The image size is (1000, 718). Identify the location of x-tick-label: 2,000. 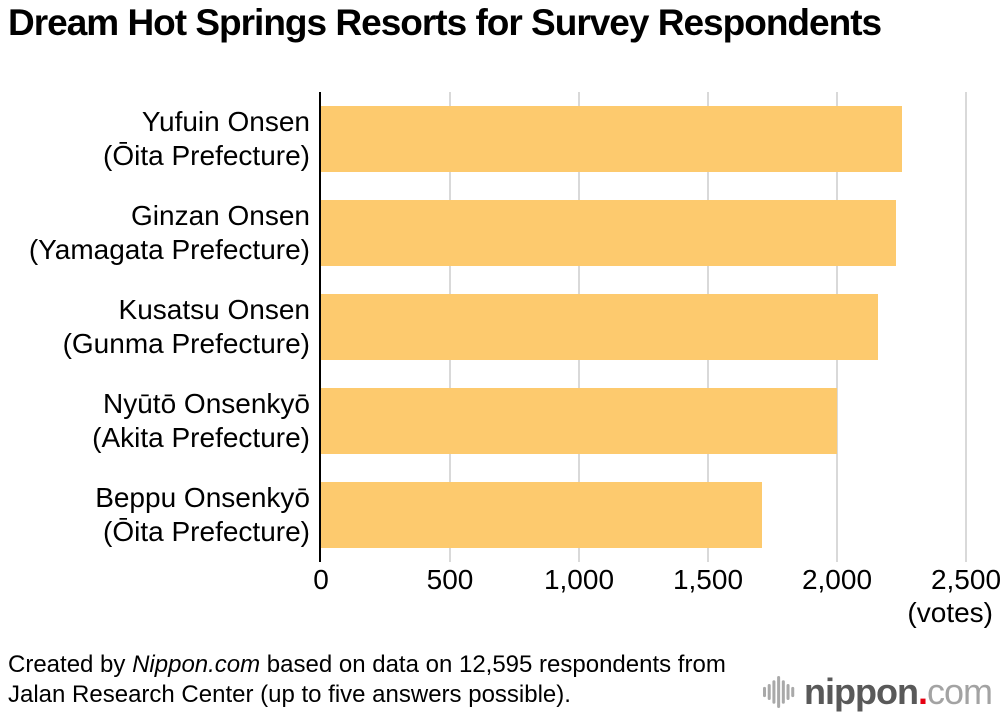
(837, 579).